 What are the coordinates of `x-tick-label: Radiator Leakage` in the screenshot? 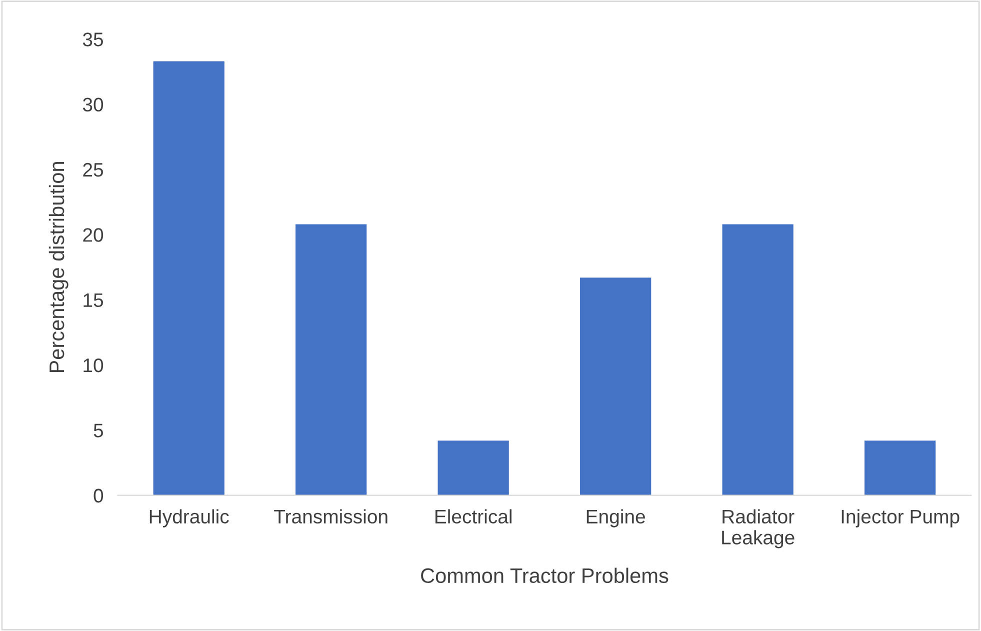 It's located at (758, 528).